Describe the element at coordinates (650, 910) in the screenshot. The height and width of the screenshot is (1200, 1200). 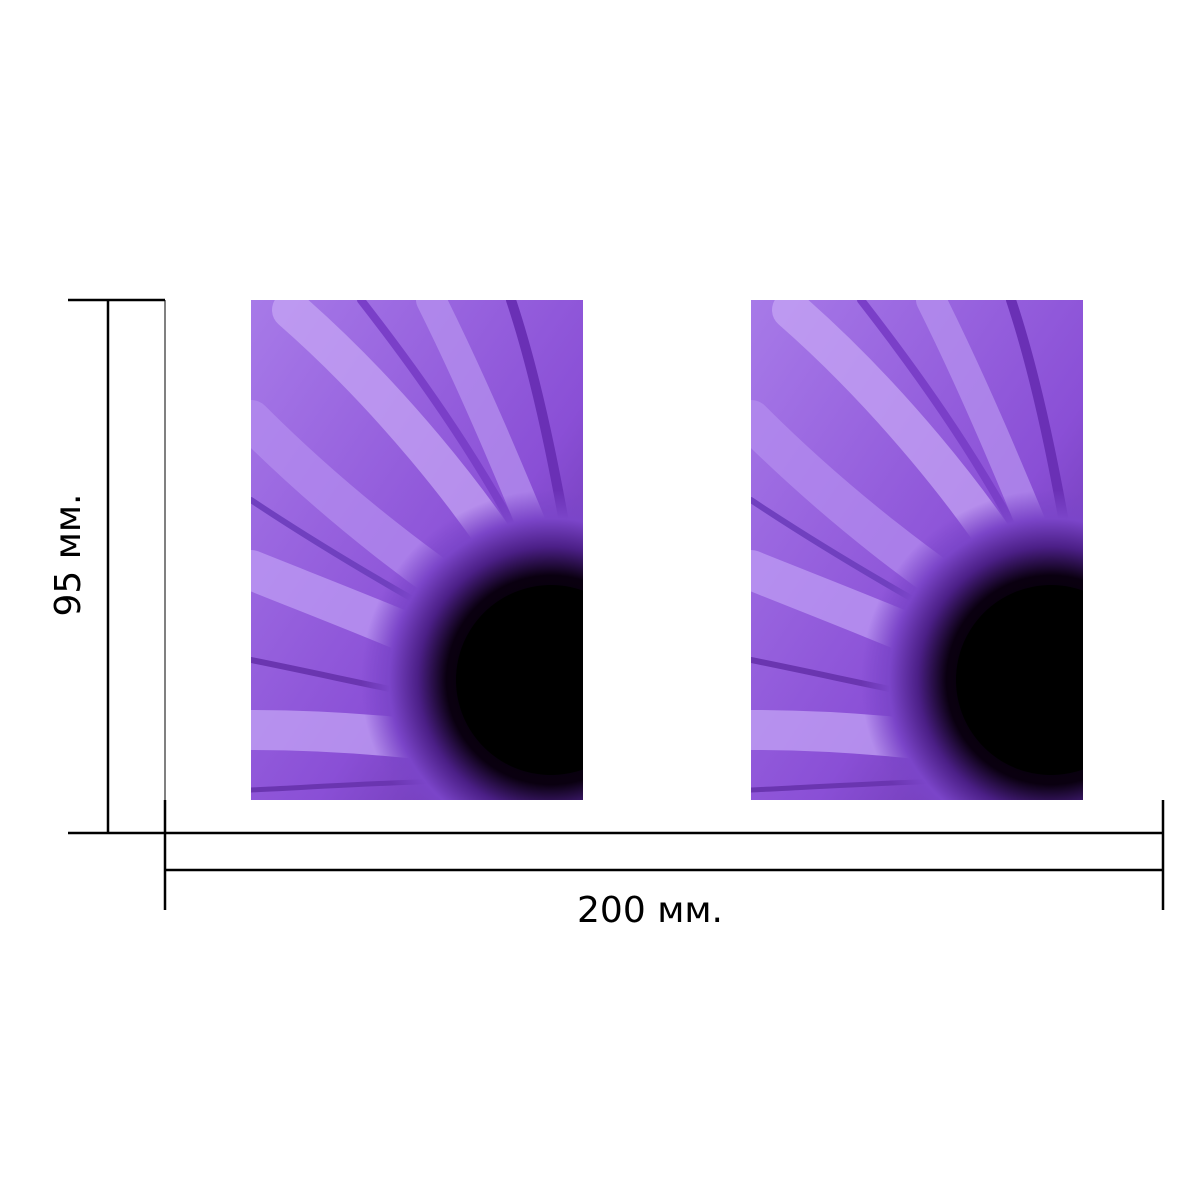
I see `width-label: 200 мм.` at that location.